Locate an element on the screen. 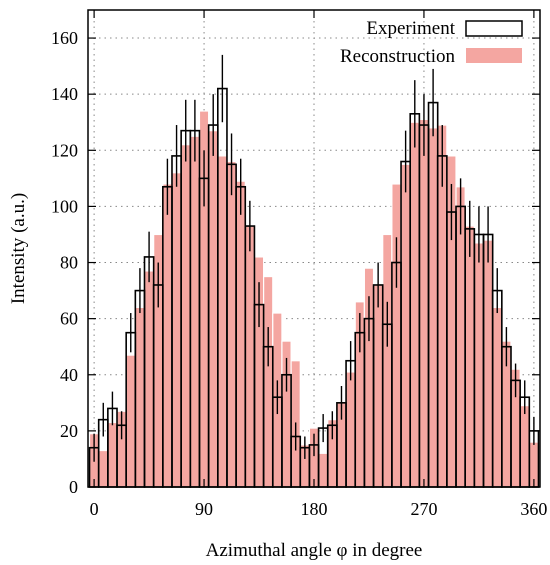 This screenshot has width=550, height=565. legend-label-experiment: Experiment is located at coordinates (410, 28).